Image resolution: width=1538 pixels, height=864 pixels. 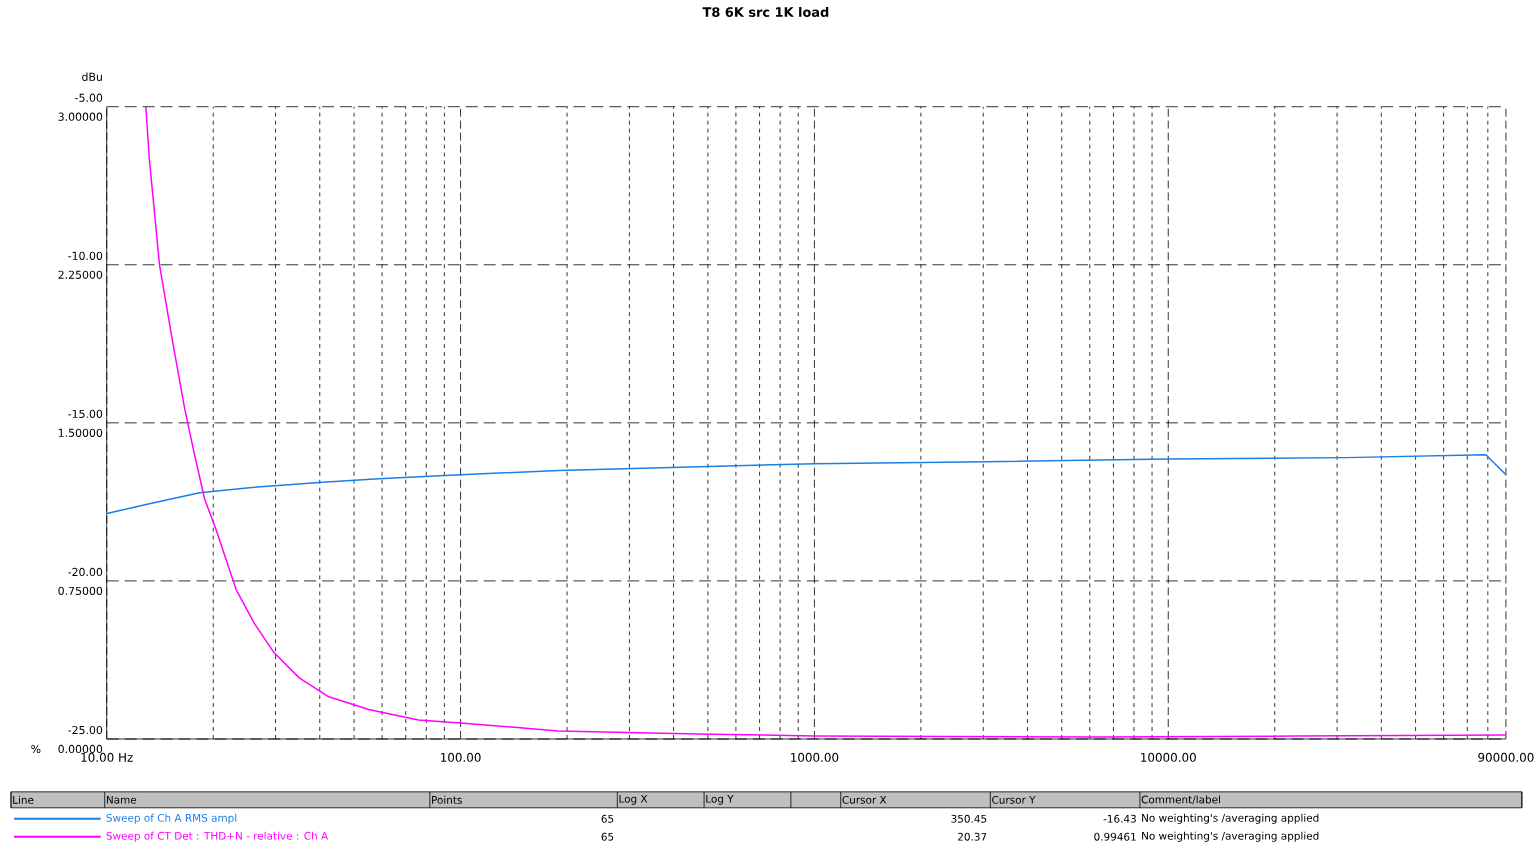 I want to click on y-axis-title: dBu, so click(x=92, y=77).